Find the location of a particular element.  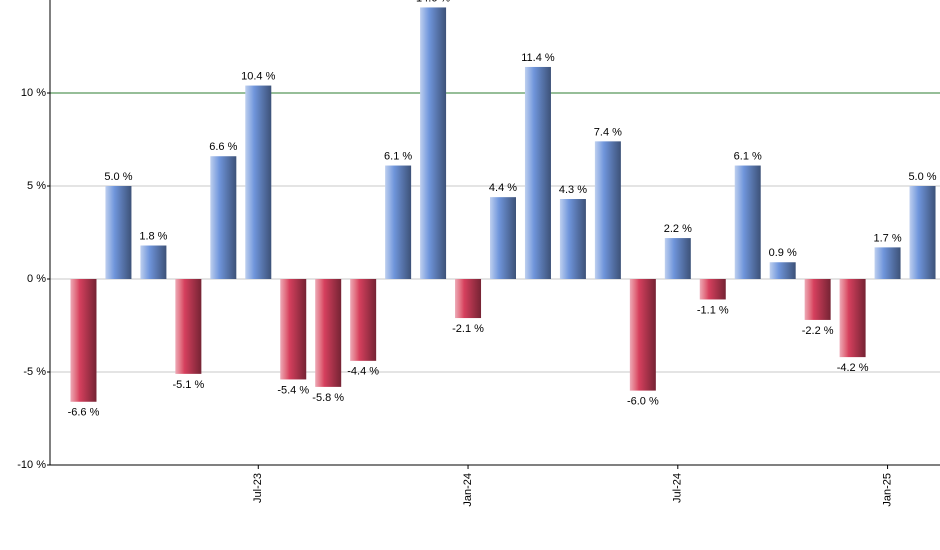

value-label: 7.4 % is located at coordinates (608, 132).